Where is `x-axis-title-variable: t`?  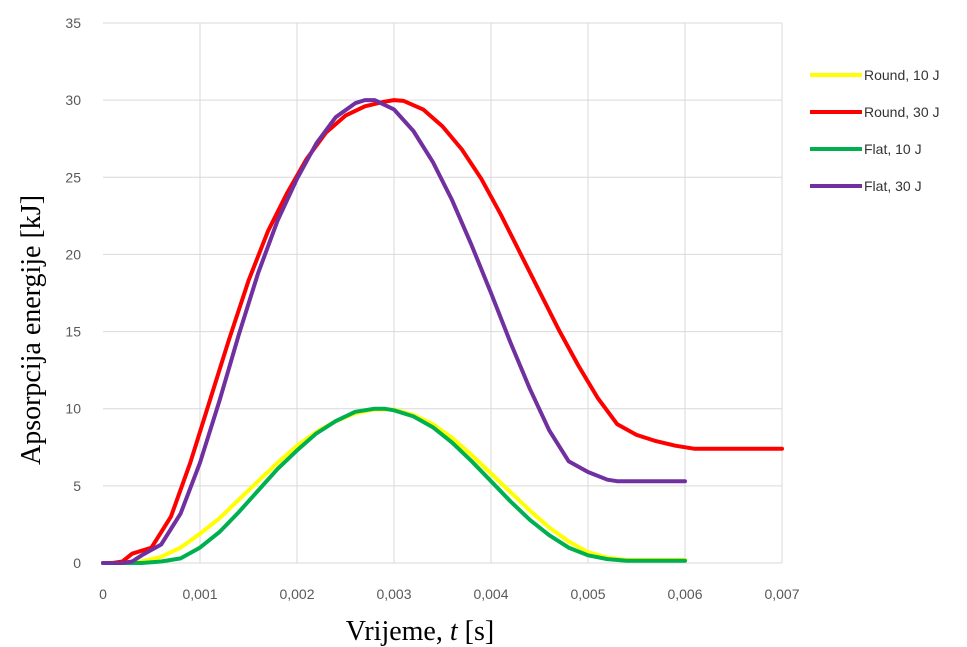 x-axis-title-variable: t is located at coordinates (454, 631).